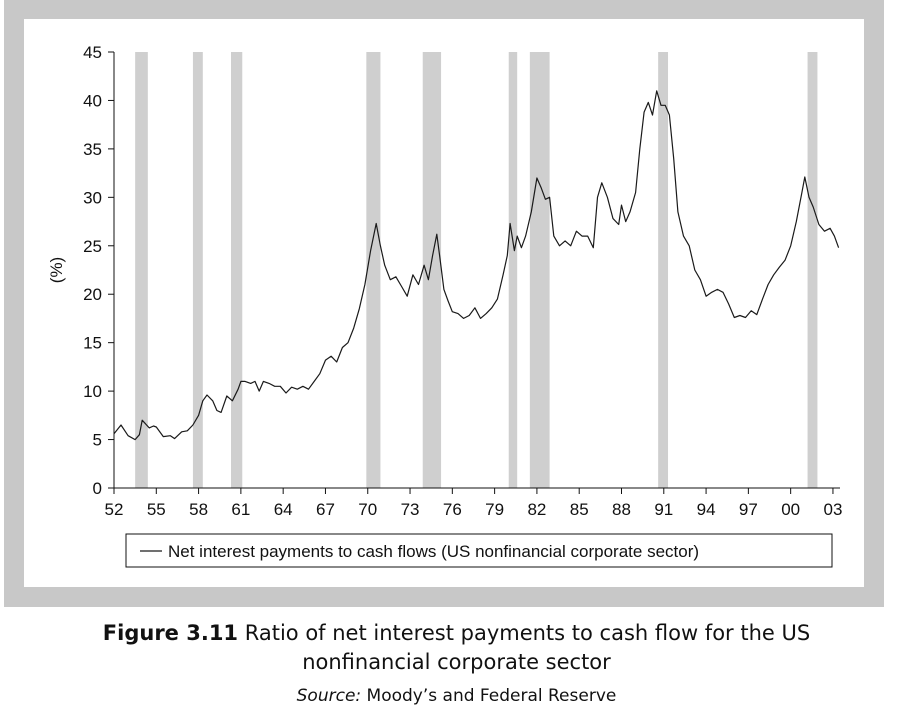  I want to click on x-tick-label-64: 64, so click(283, 509).